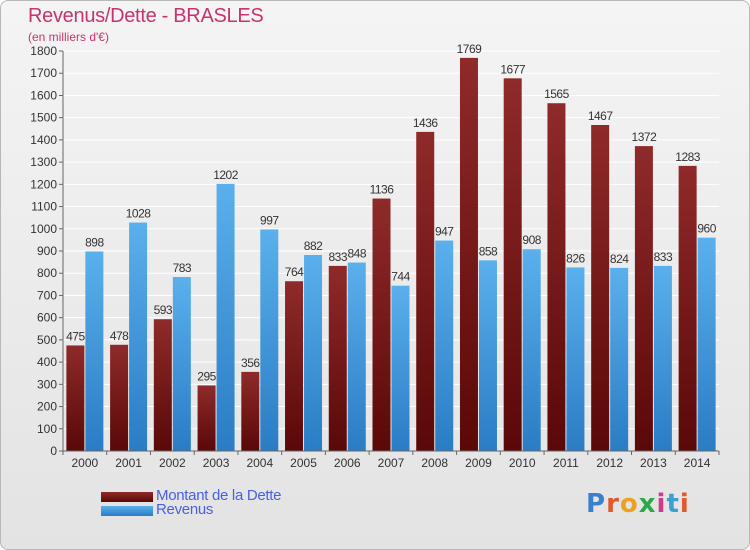 The height and width of the screenshot is (550, 750). Describe the element at coordinates (128, 463) in the screenshot. I see `x-tick-label: 2001` at that location.